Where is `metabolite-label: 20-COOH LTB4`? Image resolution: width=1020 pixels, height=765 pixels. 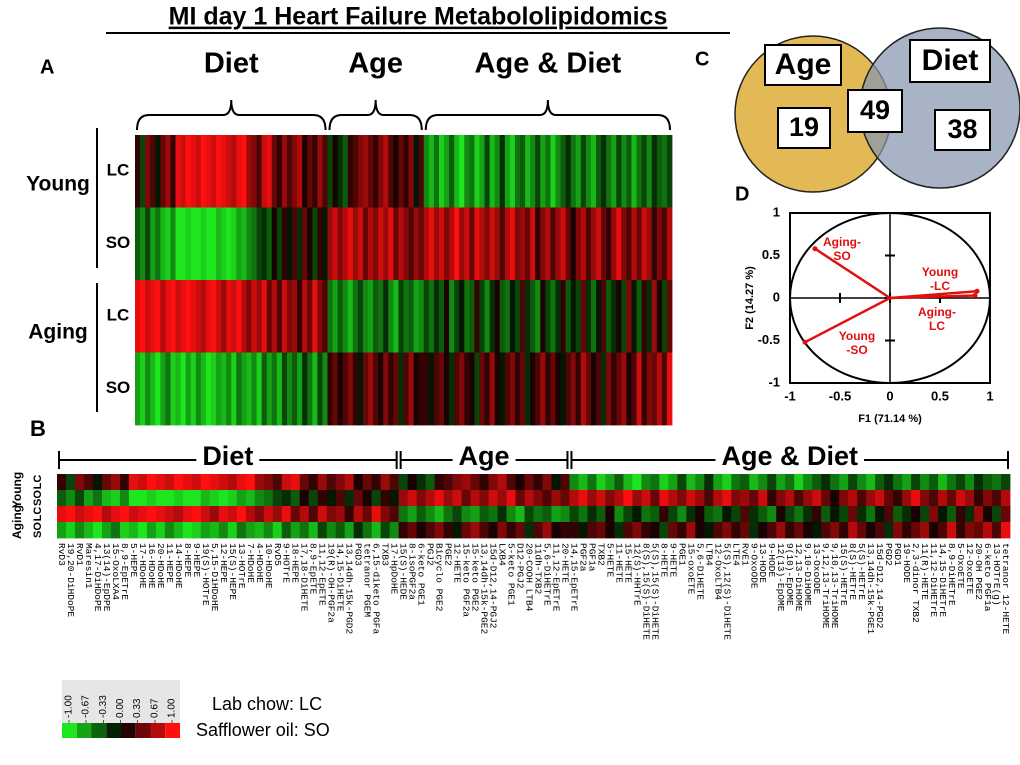 metabolite-label: 20-COOH LTB4 is located at coordinates (528, 577).